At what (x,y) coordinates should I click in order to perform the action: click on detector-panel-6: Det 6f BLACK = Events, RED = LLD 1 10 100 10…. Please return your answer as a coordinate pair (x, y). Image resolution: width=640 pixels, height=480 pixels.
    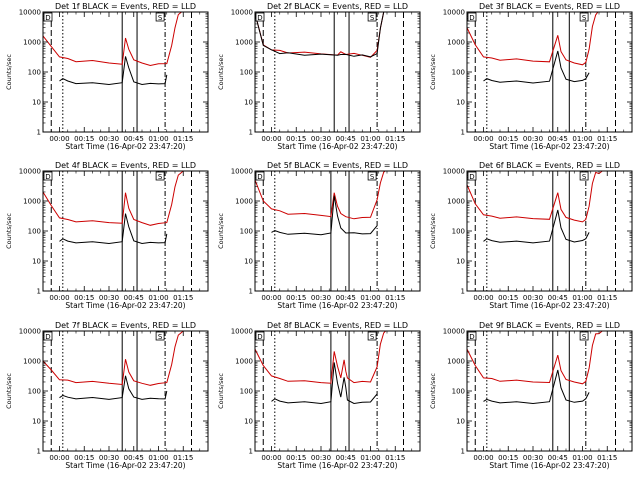
    Looking at the image, I should click on (531, 235).